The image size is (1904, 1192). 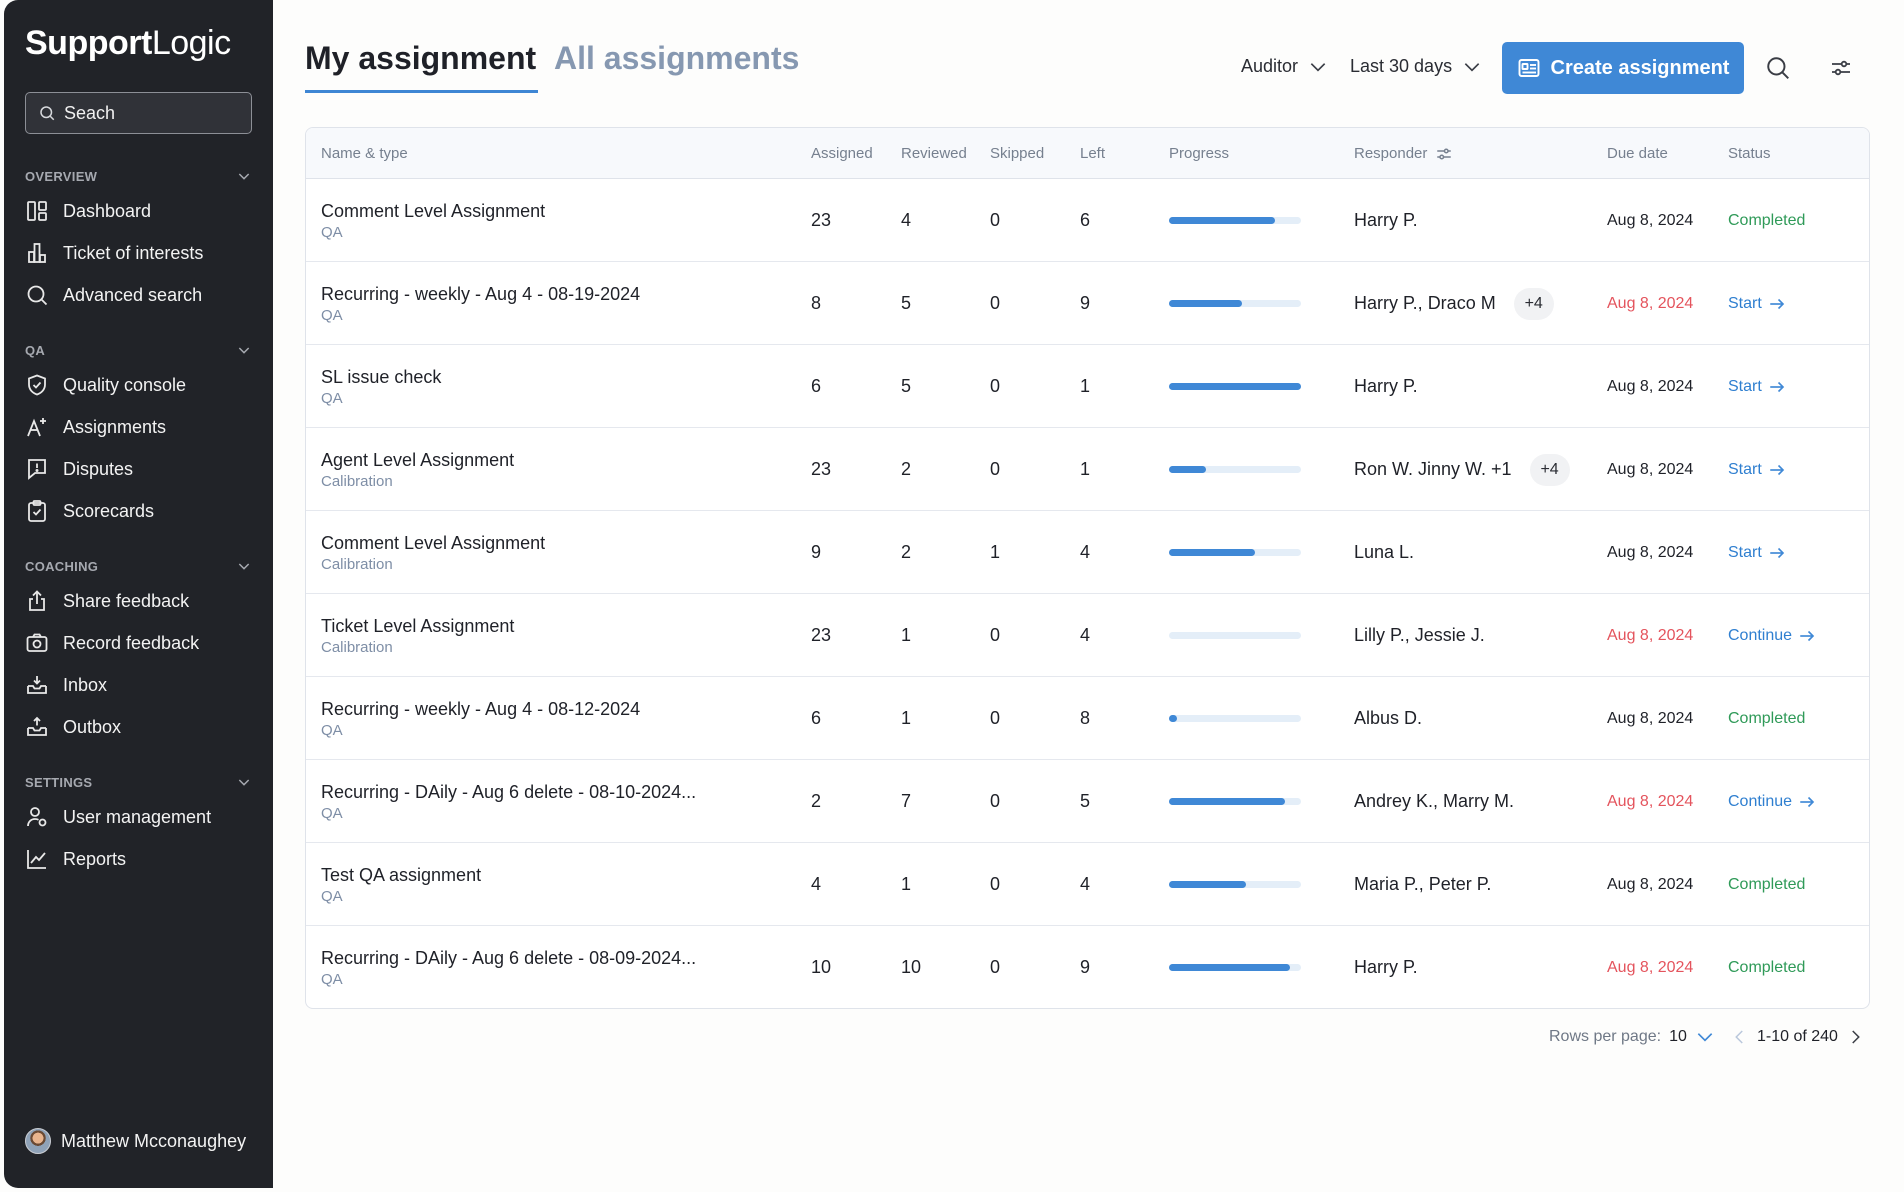 I want to click on create-assignment-button: Create assignment, so click(x=1623, y=68).